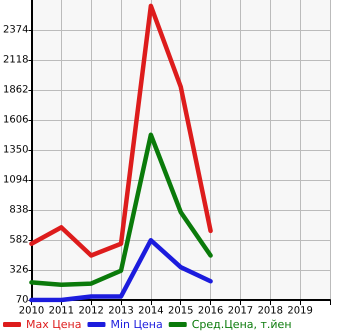  I want to click on y-tick-label: 326, so click(18, 270).